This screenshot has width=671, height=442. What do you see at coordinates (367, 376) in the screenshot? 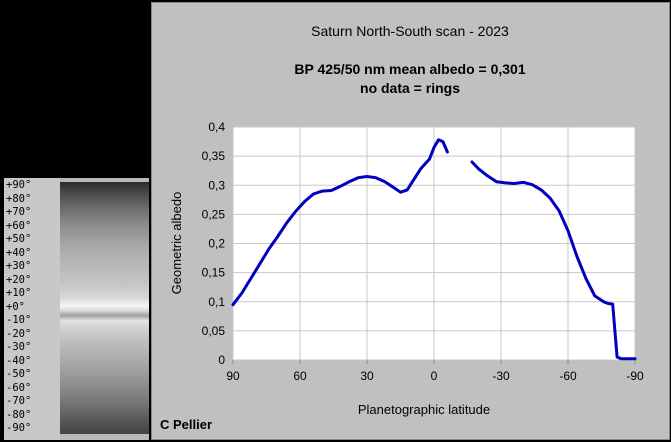
I see `x-tick-label: 30` at bounding box center [367, 376].